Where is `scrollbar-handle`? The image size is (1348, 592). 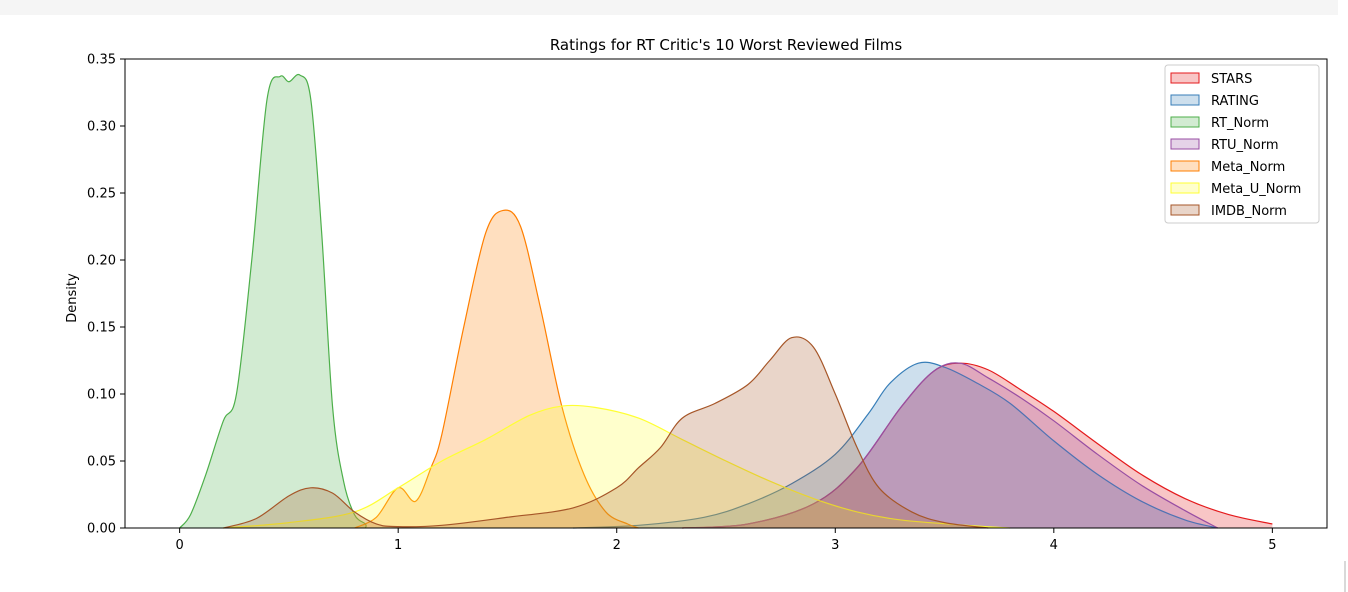
scrollbar-handle is located at coordinates (1345, 576).